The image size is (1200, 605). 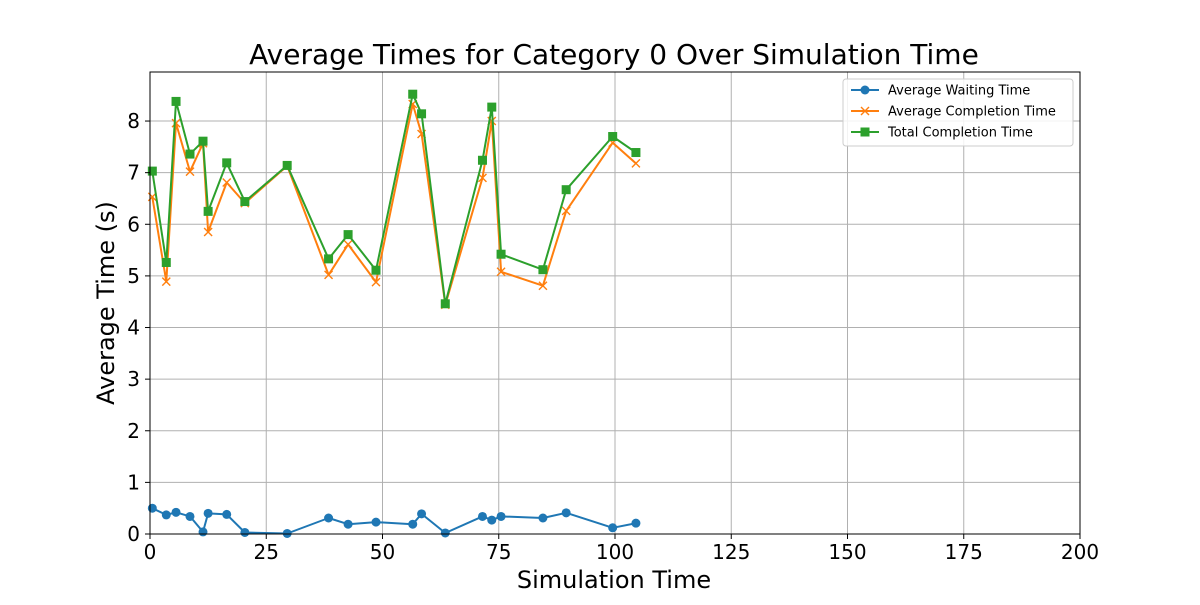 I want to click on y-tick-label: 7, so click(x=133, y=173).